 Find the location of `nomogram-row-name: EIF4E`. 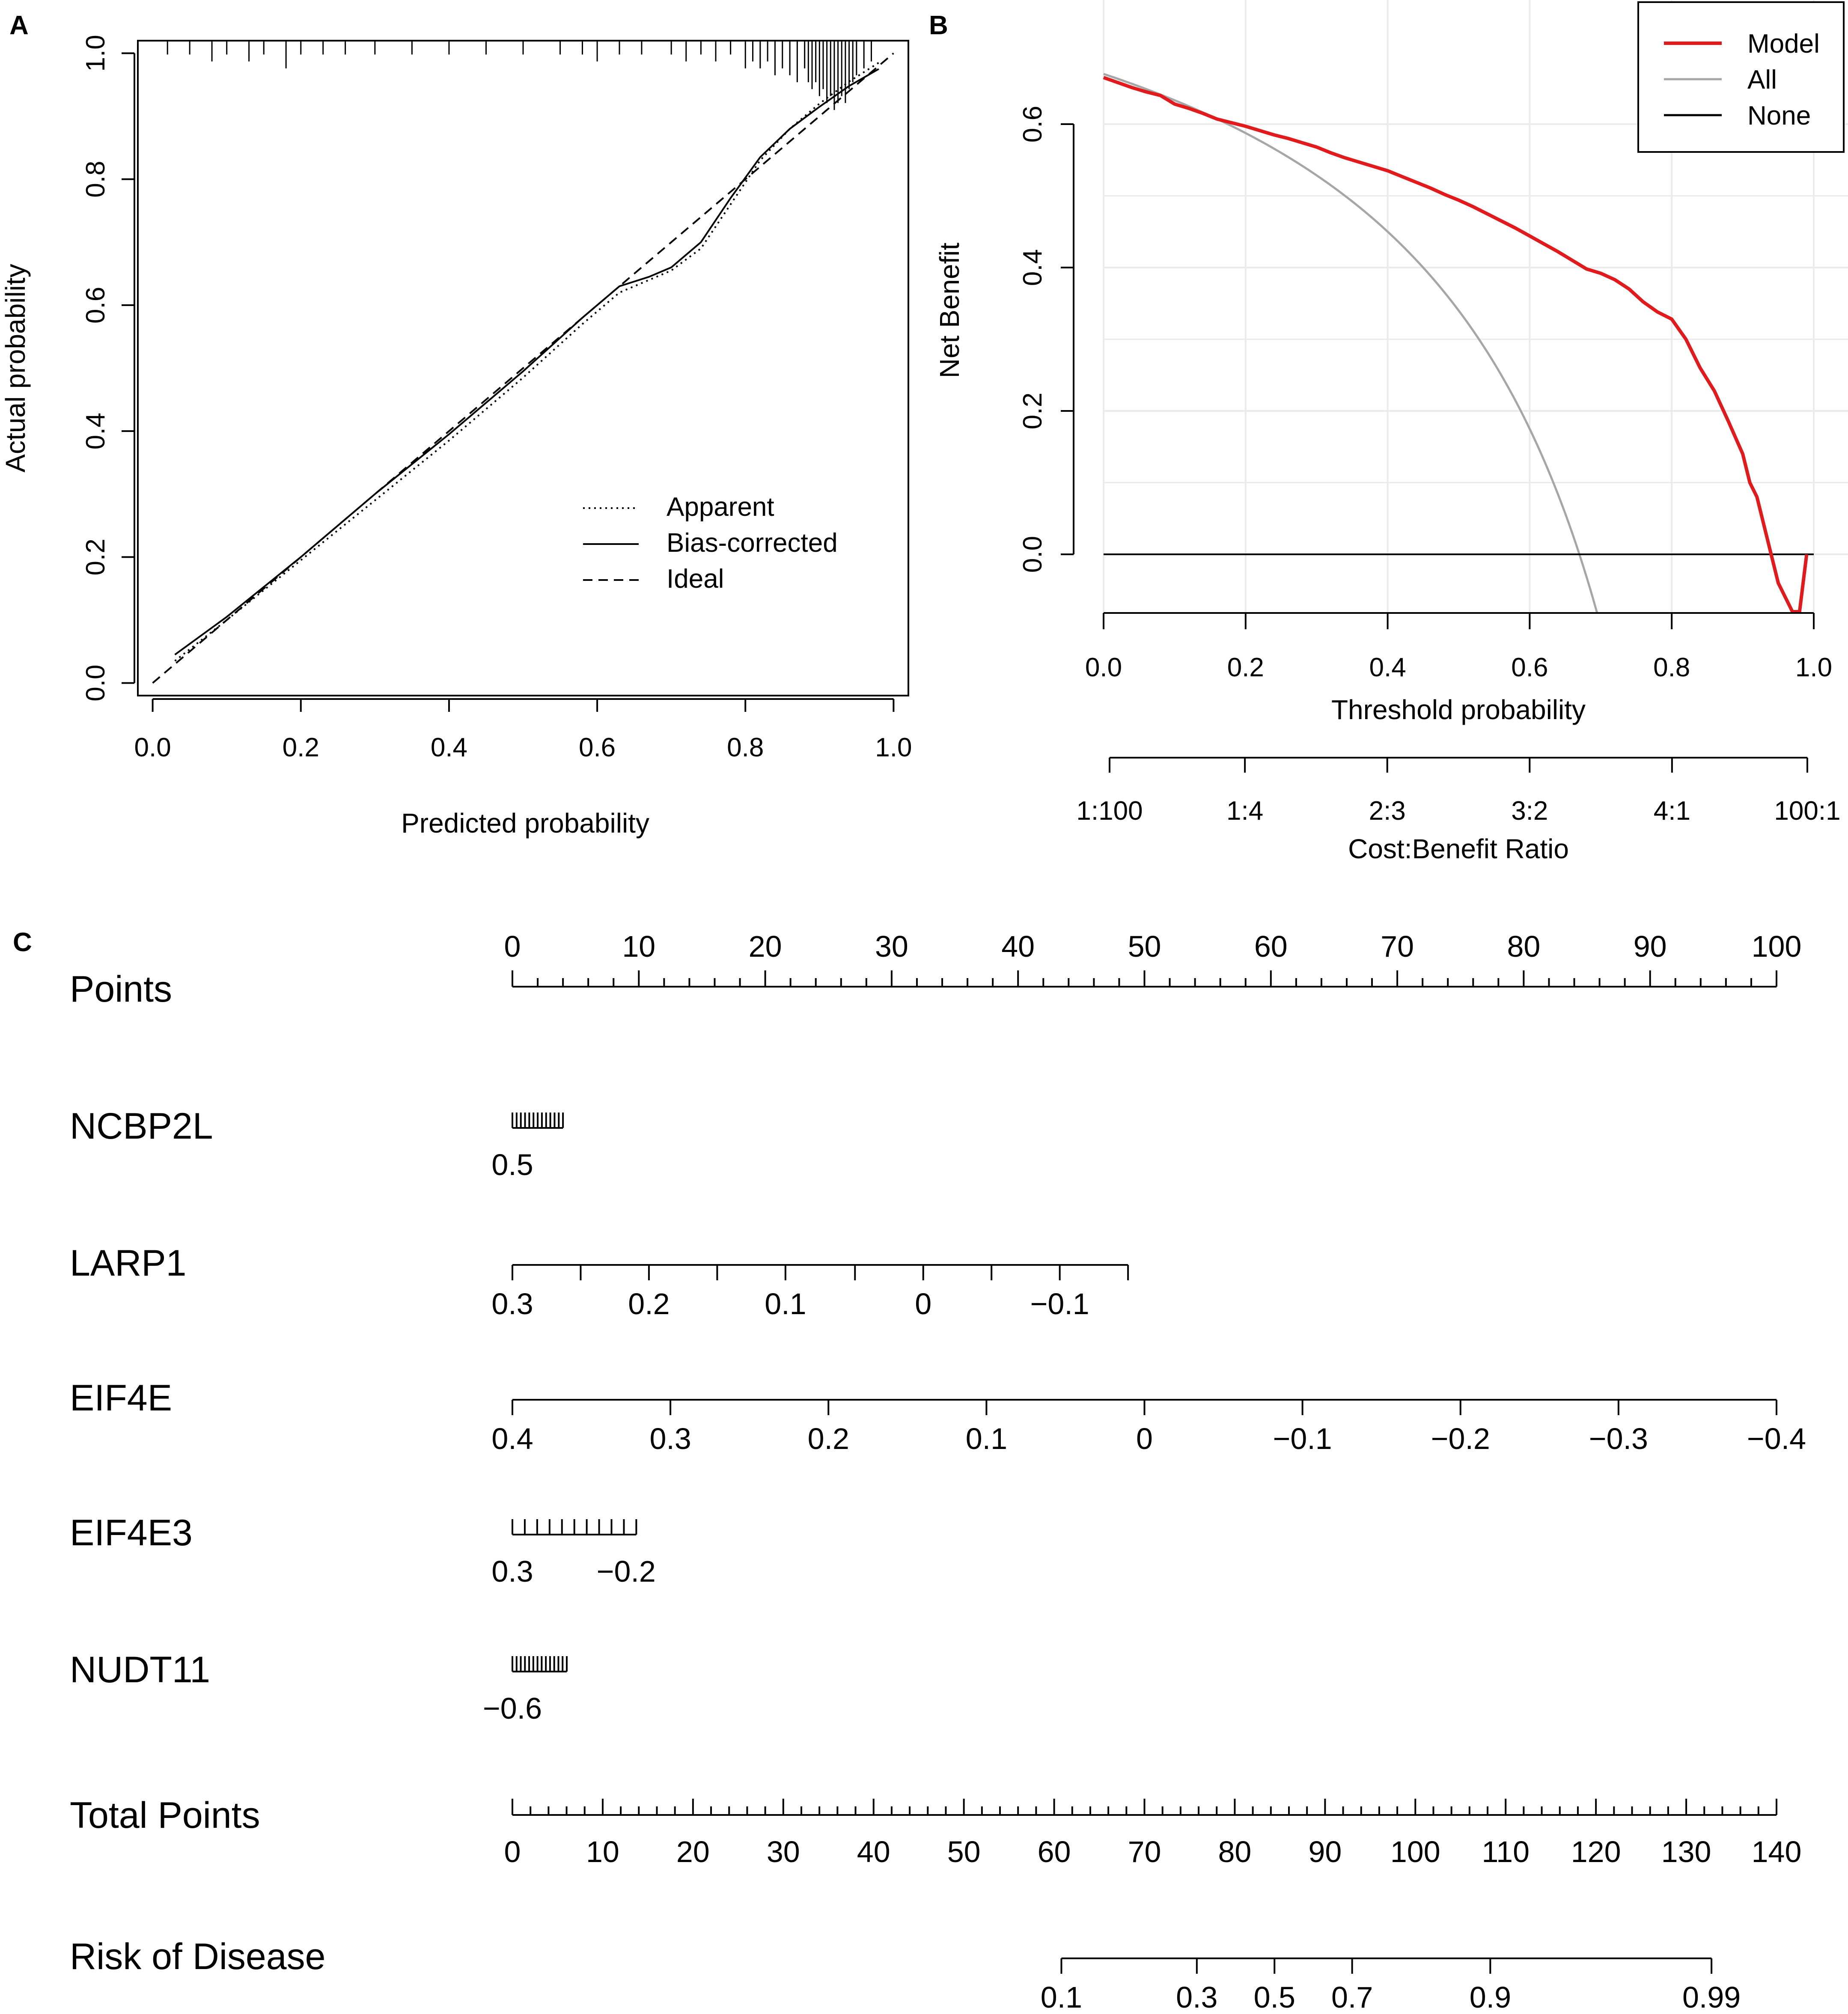

nomogram-row-name: EIF4E is located at coordinates (121, 1398).